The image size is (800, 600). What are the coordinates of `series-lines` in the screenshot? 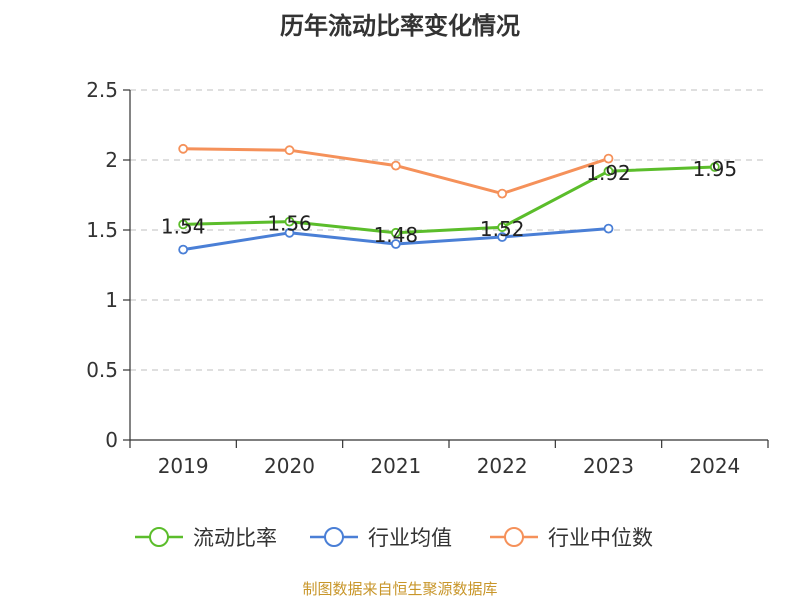 It's located at (449, 199).